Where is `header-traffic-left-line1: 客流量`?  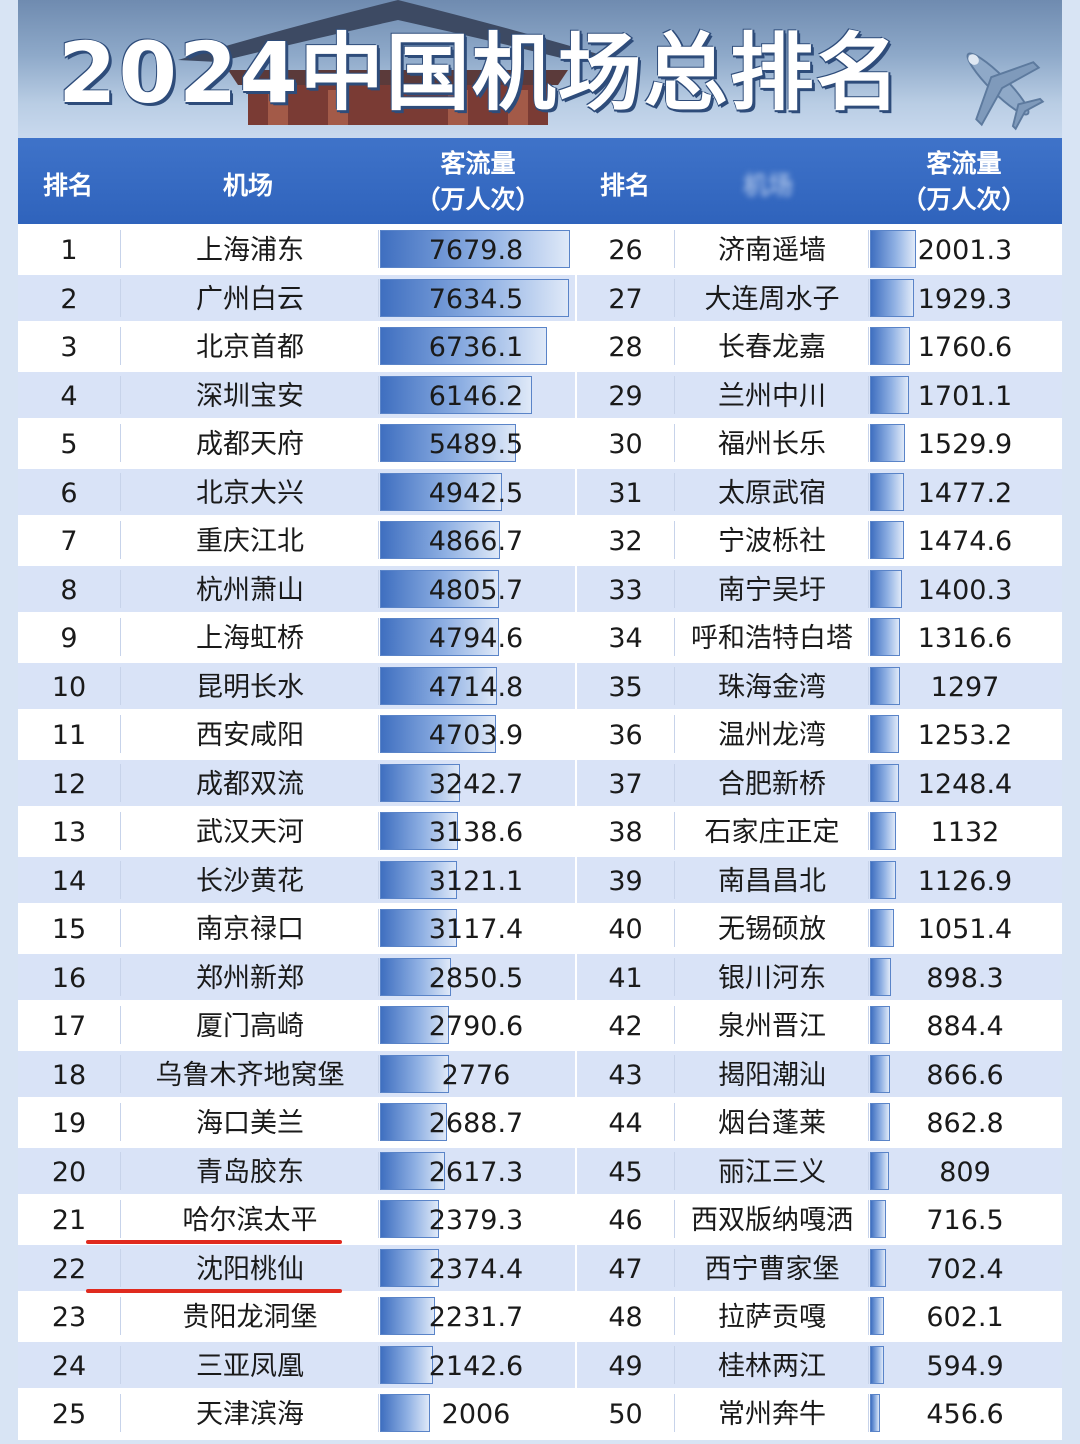 header-traffic-left-line1: 客流量 is located at coordinates (478, 163).